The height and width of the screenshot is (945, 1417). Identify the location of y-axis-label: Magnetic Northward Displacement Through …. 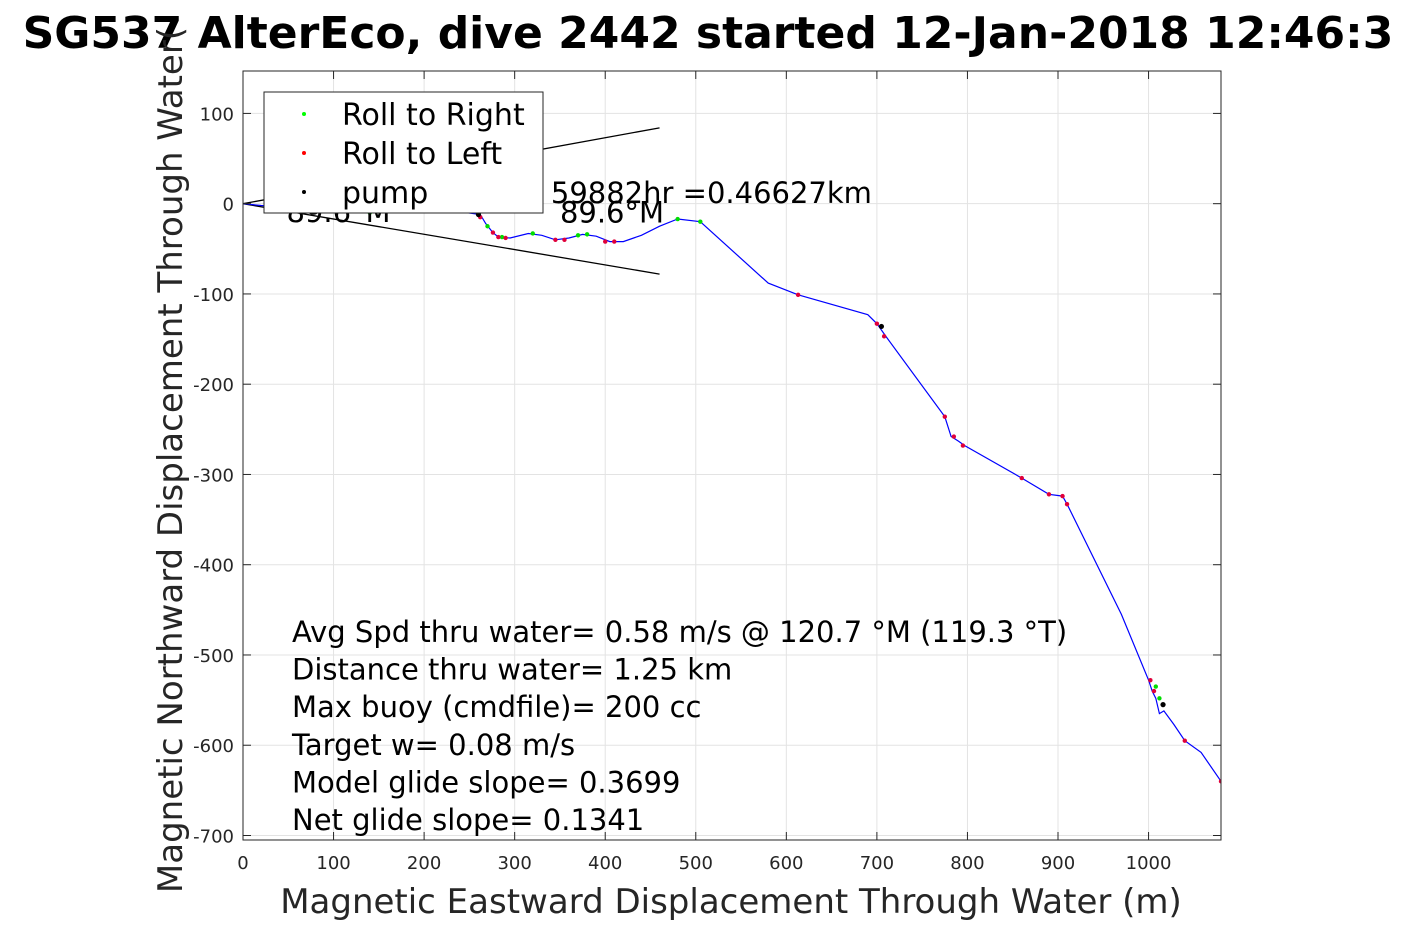
(171, 460).